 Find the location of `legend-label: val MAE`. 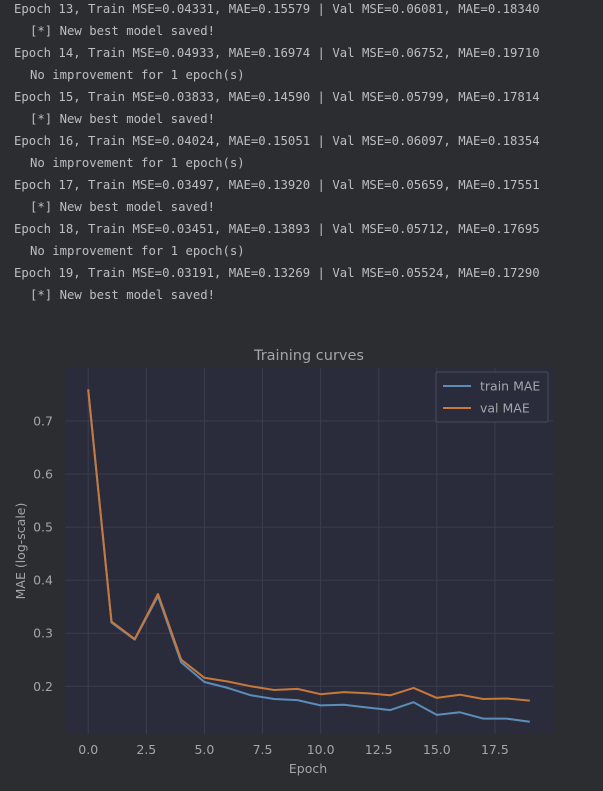

legend-label: val MAE is located at coordinates (505, 408).